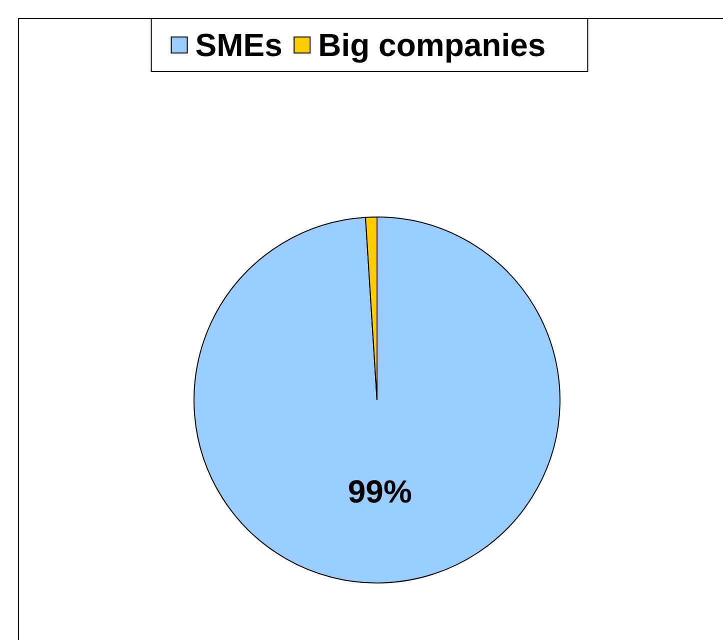 Image resolution: width=723 pixels, height=640 pixels. What do you see at coordinates (380, 491) in the screenshot?
I see `data-label: 99%` at bounding box center [380, 491].